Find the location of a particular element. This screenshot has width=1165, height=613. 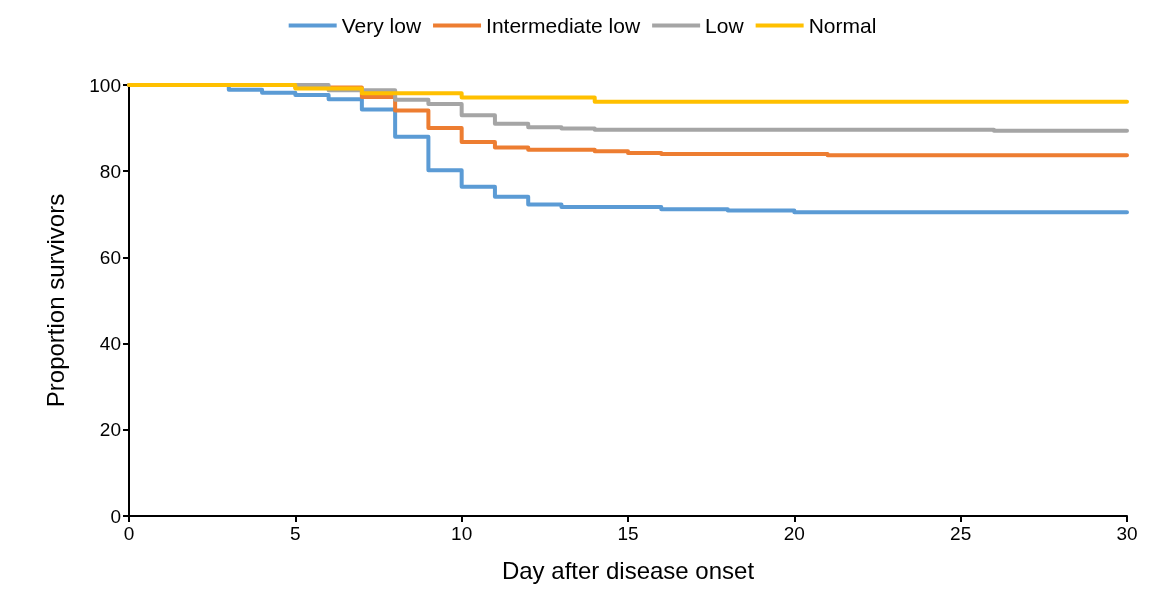

x-tick-label: 20 is located at coordinates (794, 533).